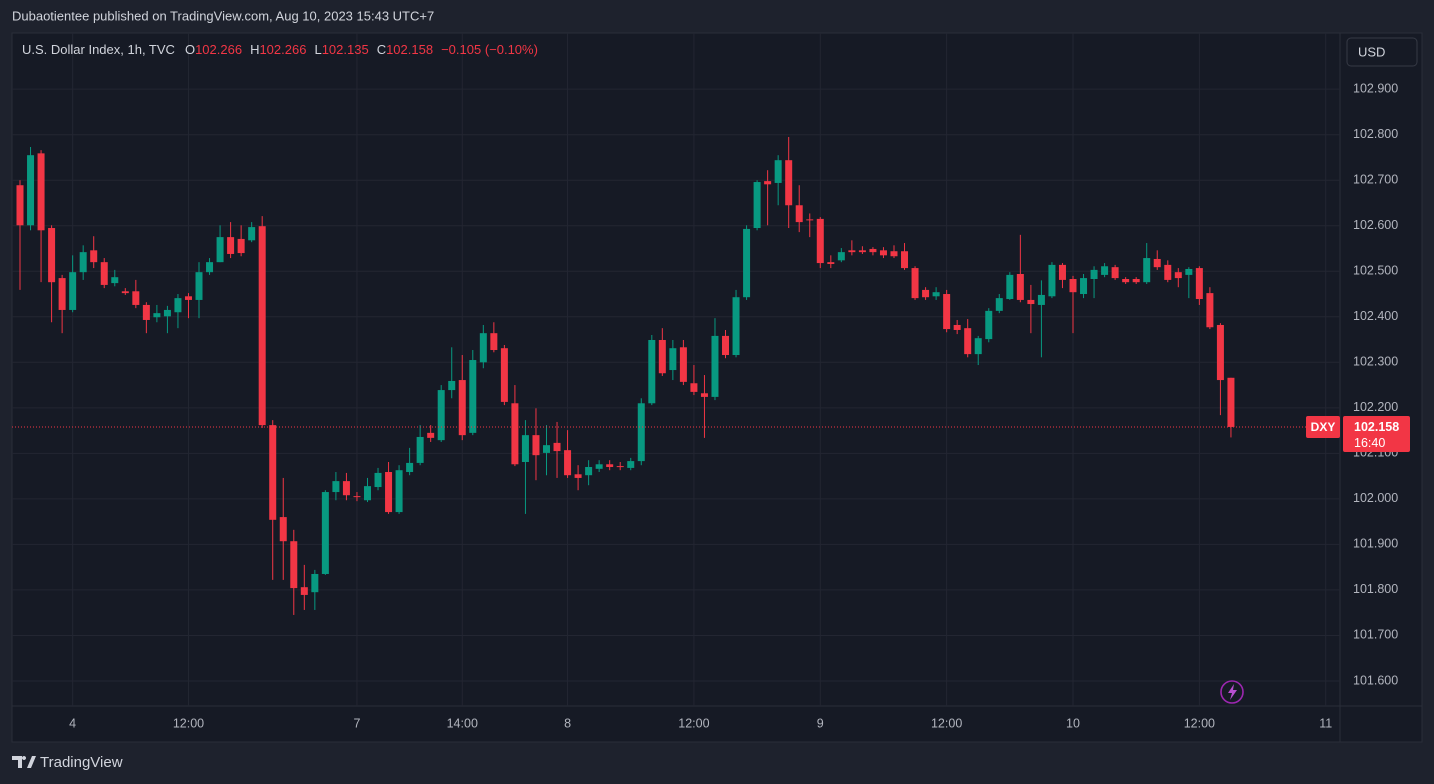 Image resolution: width=1434 pixels, height=784 pixels. What do you see at coordinates (489, 49) in the screenshot?
I see `change: −0.105 (−0.10%)` at bounding box center [489, 49].